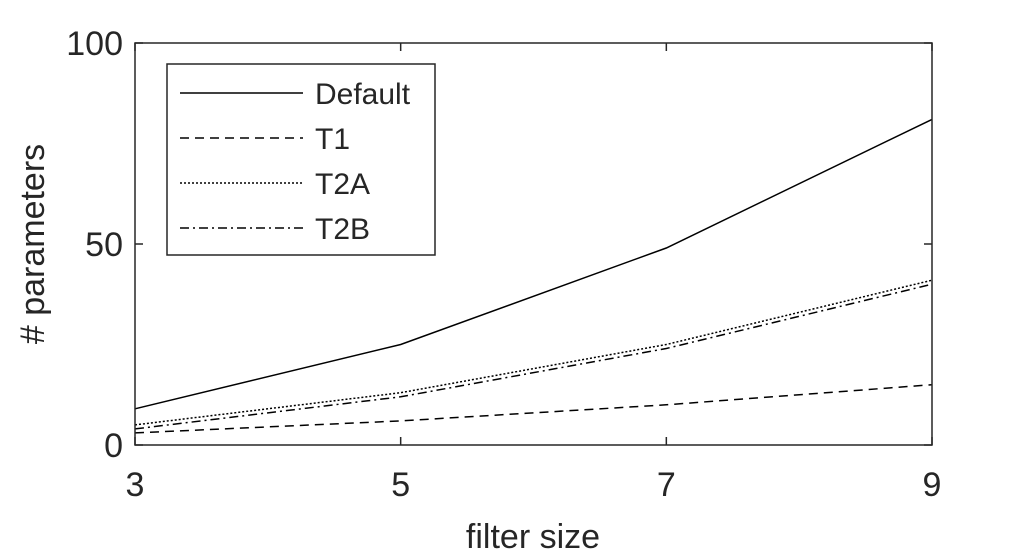 The image size is (1031, 559). I want to click on y-axis-label: # parameters, so click(33, 244).